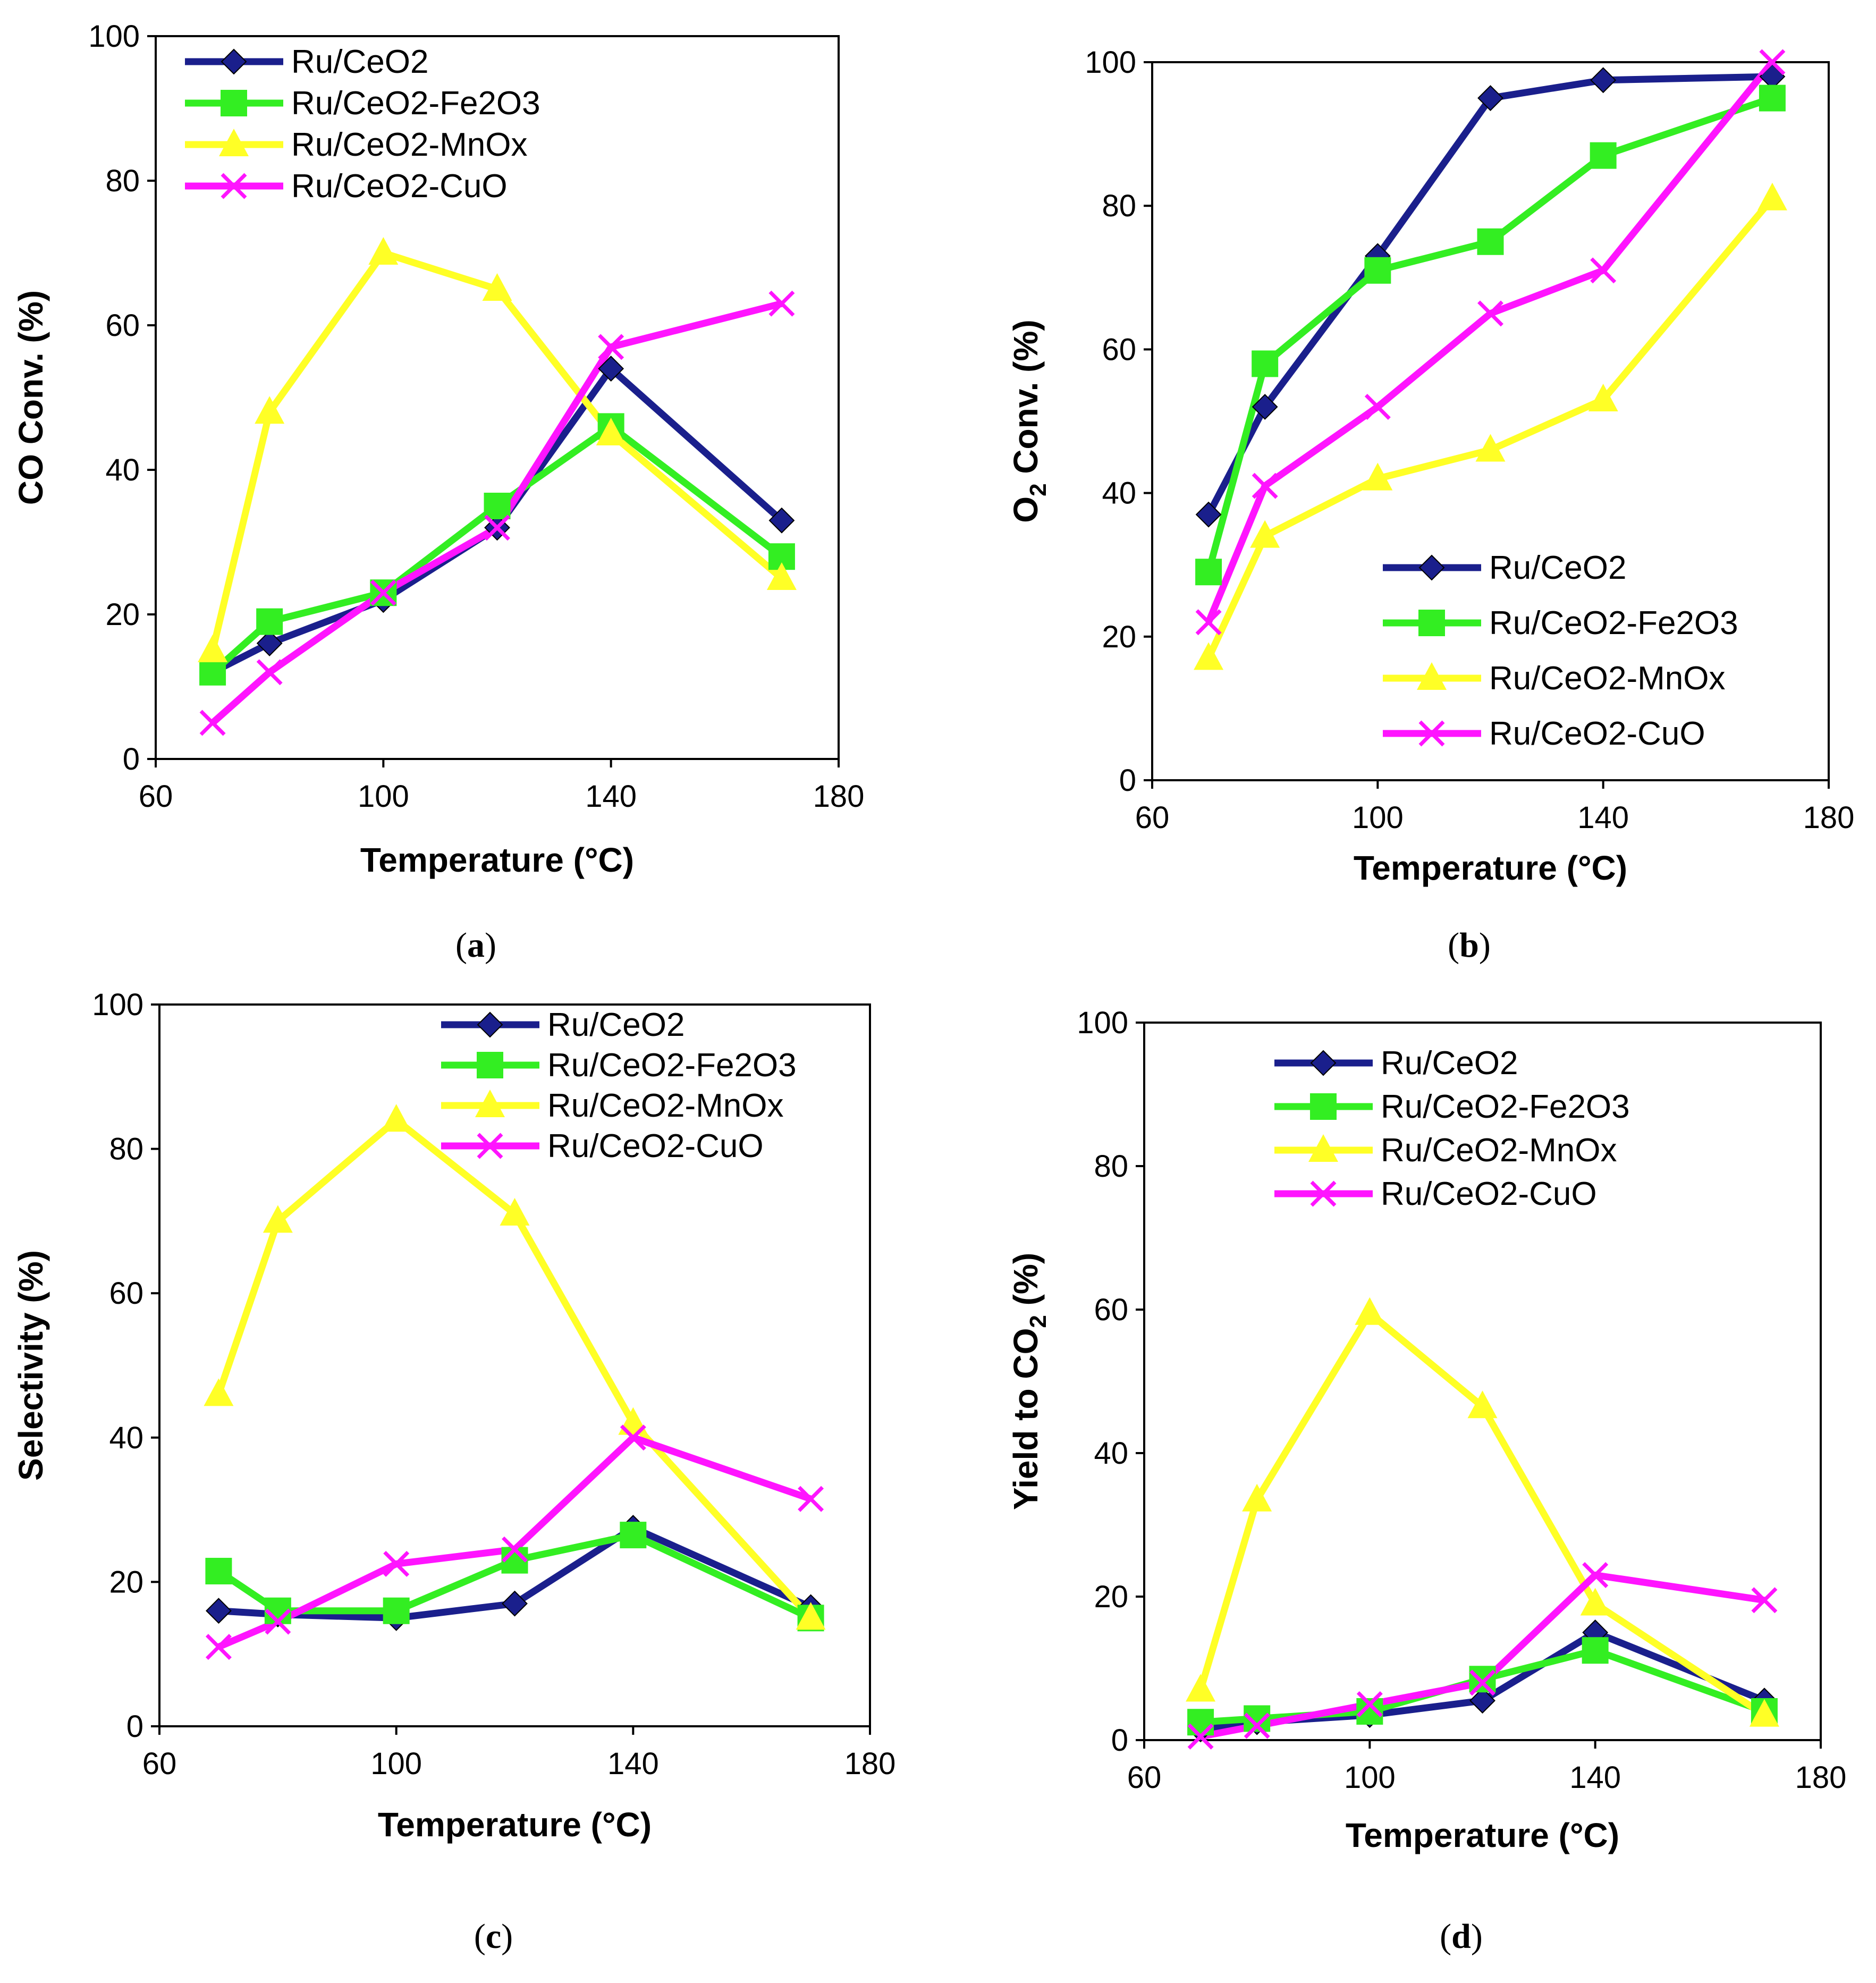  What do you see at coordinates (31, 397) in the screenshot?
I see `y-axis-label: CO Conv. (%)` at bounding box center [31, 397].